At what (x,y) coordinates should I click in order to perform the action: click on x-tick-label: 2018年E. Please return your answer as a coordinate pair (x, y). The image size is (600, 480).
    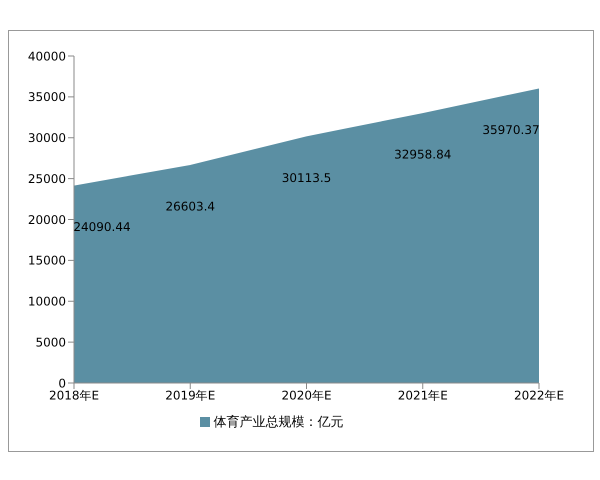
    Looking at the image, I should click on (74, 395).